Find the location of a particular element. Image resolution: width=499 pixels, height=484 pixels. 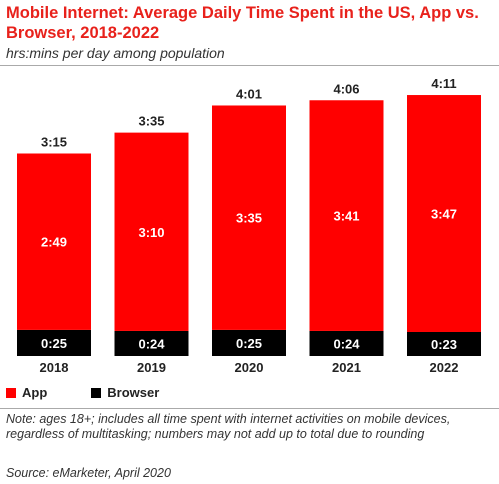

source-line: Source: eMarketer, April 2020 is located at coordinates (88, 473).